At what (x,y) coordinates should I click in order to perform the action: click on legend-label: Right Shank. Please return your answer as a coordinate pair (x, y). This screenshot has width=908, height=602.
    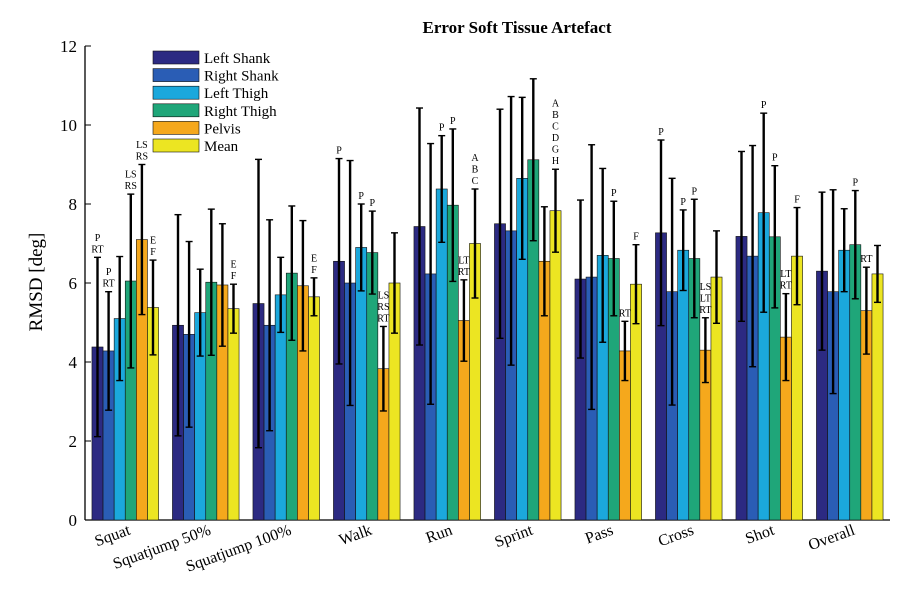
    Looking at the image, I should click on (241, 77).